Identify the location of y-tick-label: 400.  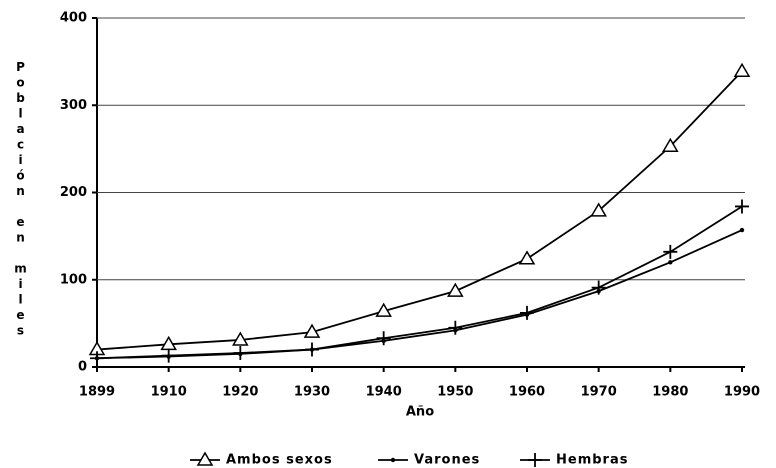
(73, 18).